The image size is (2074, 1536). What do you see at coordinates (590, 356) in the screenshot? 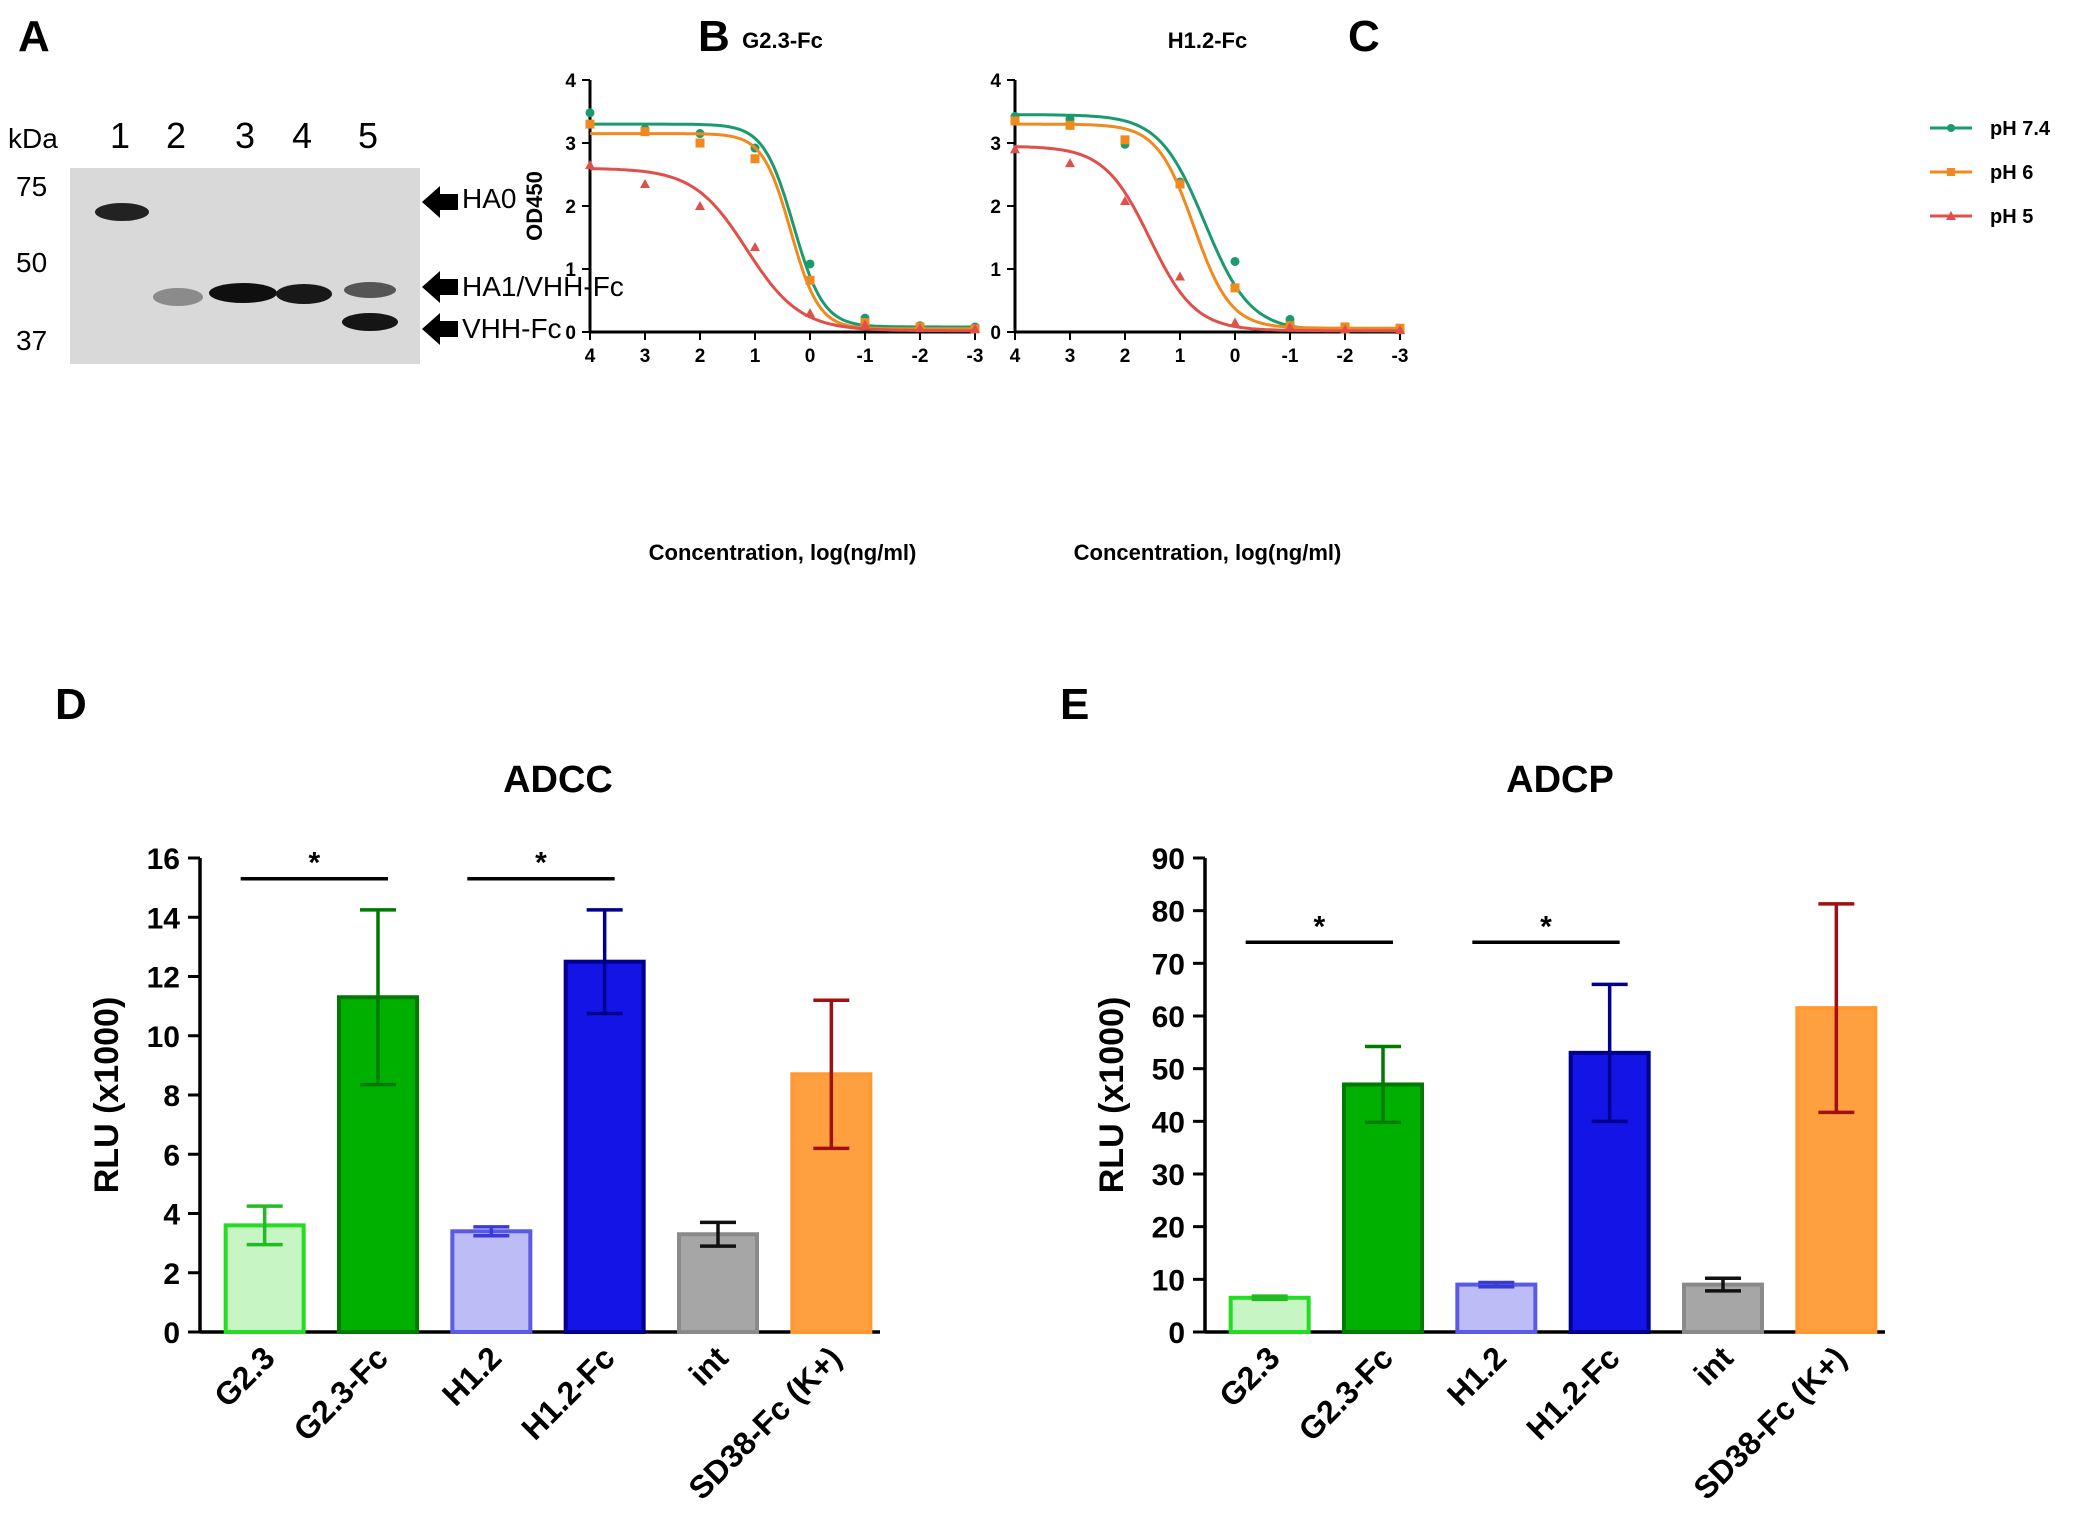
I see `x-tick-label: 4` at bounding box center [590, 356].